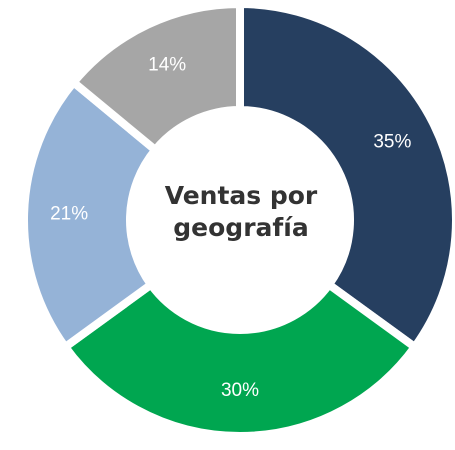 Image resolution: width=455 pixels, height=450 pixels. I want to click on data-label: 21%, so click(69, 214).